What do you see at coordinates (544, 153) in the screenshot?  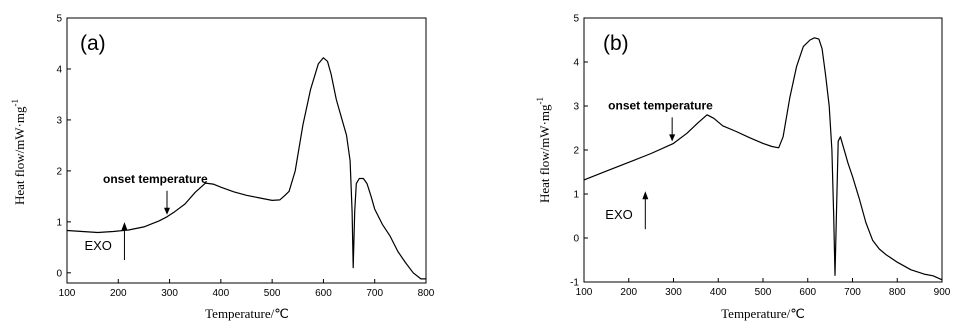 I see `y-axis-title-b-main: Heat flow/mW·mg` at bounding box center [544, 153].